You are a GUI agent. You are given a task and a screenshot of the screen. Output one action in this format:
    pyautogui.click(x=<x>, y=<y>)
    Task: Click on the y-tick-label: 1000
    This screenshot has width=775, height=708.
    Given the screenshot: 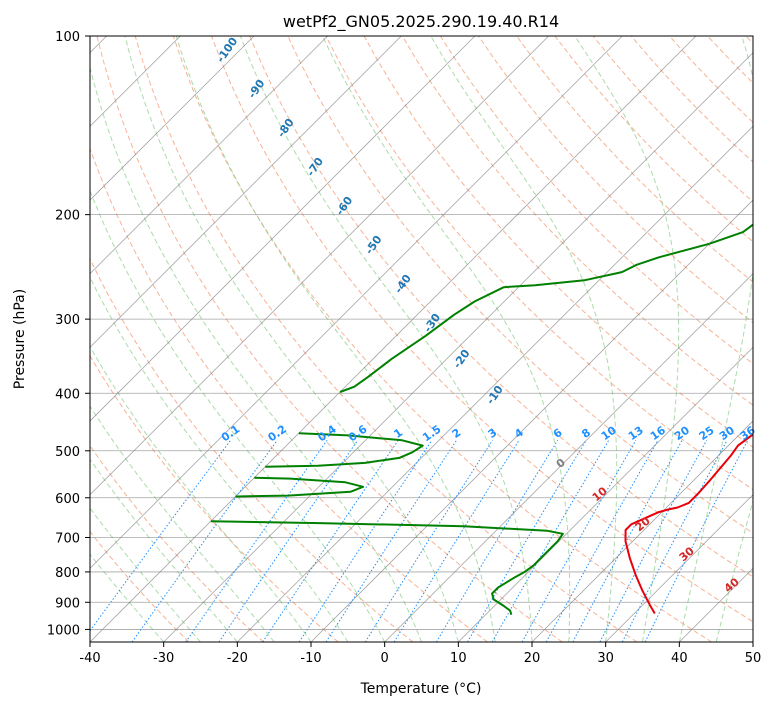 What is the action you would take?
    pyautogui.click(x=63, y=630)
    